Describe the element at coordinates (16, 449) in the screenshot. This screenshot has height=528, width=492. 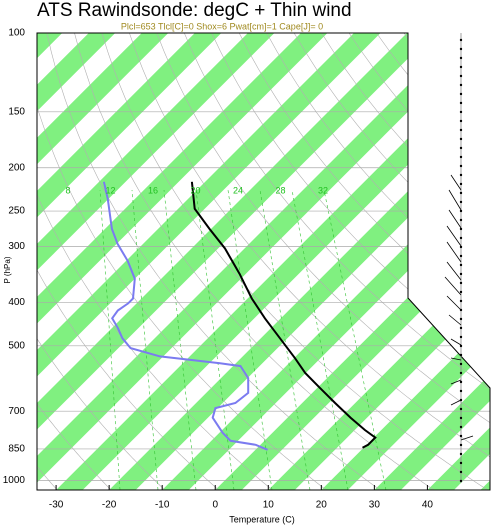
I see `y-tick-label: 850` at that location.